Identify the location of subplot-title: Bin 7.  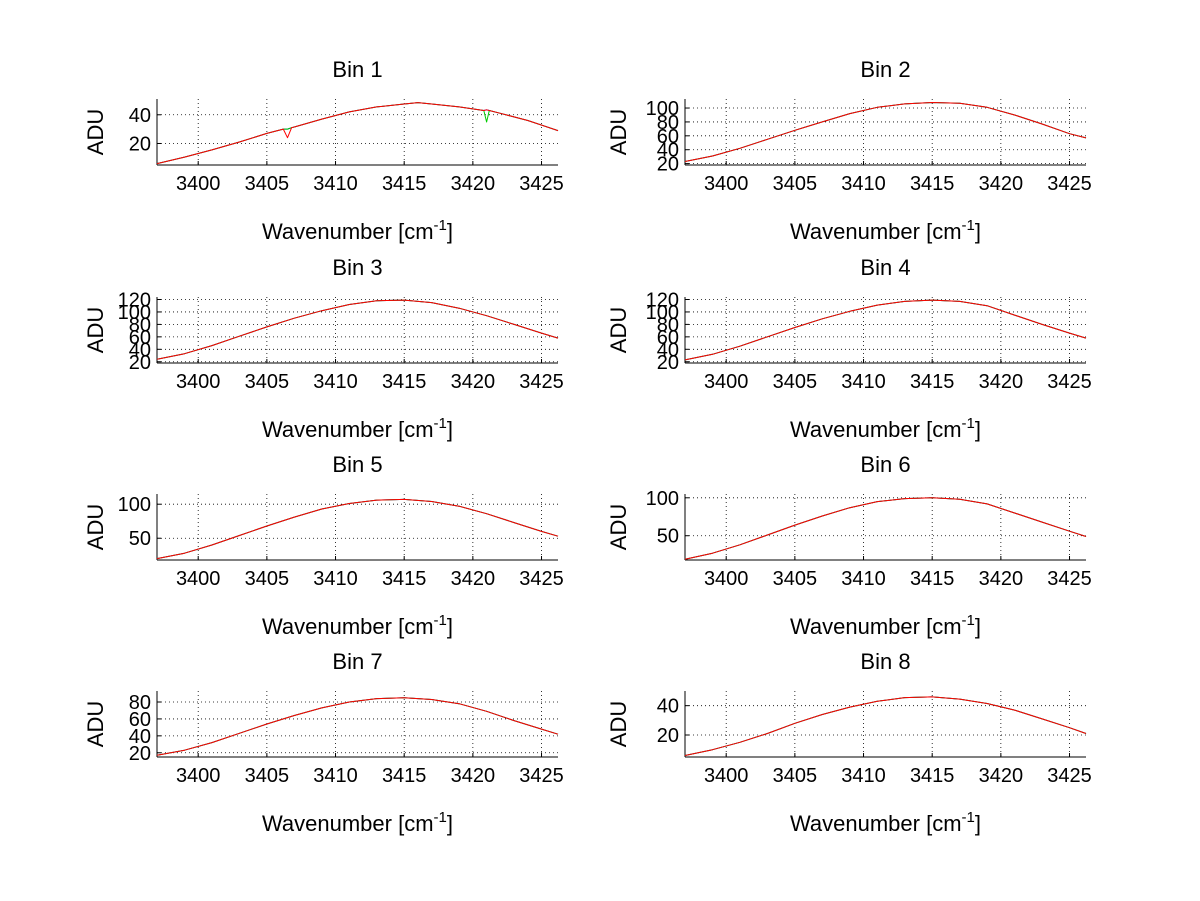
(357, 661).